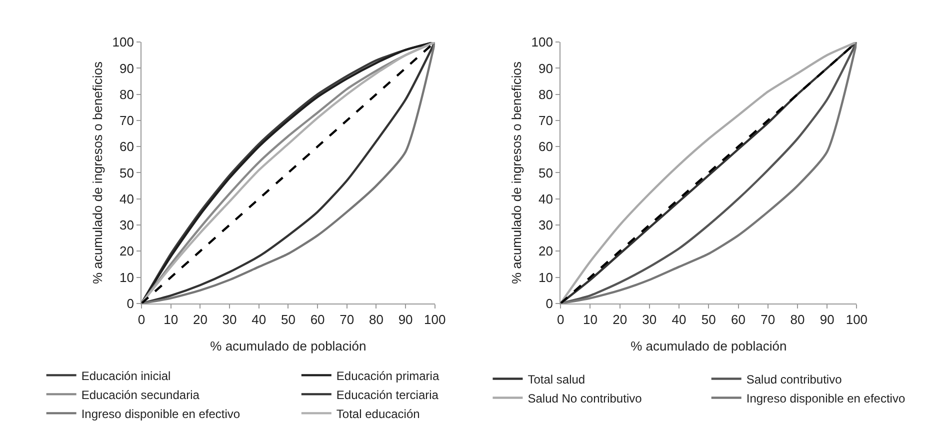 This screenshot has height=438, width=946. I want to click on legend-label: Total salud, so click(557, 379).